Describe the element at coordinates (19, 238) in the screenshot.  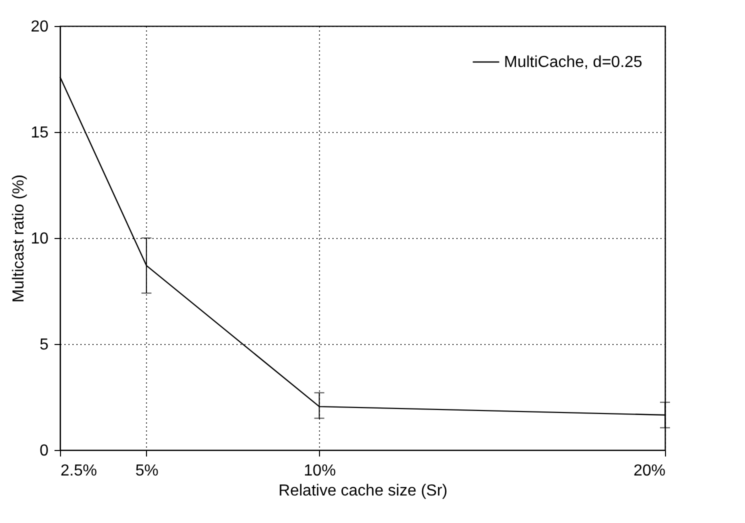
I see `y-axis-title: Multicast ratio (%)` at that location.